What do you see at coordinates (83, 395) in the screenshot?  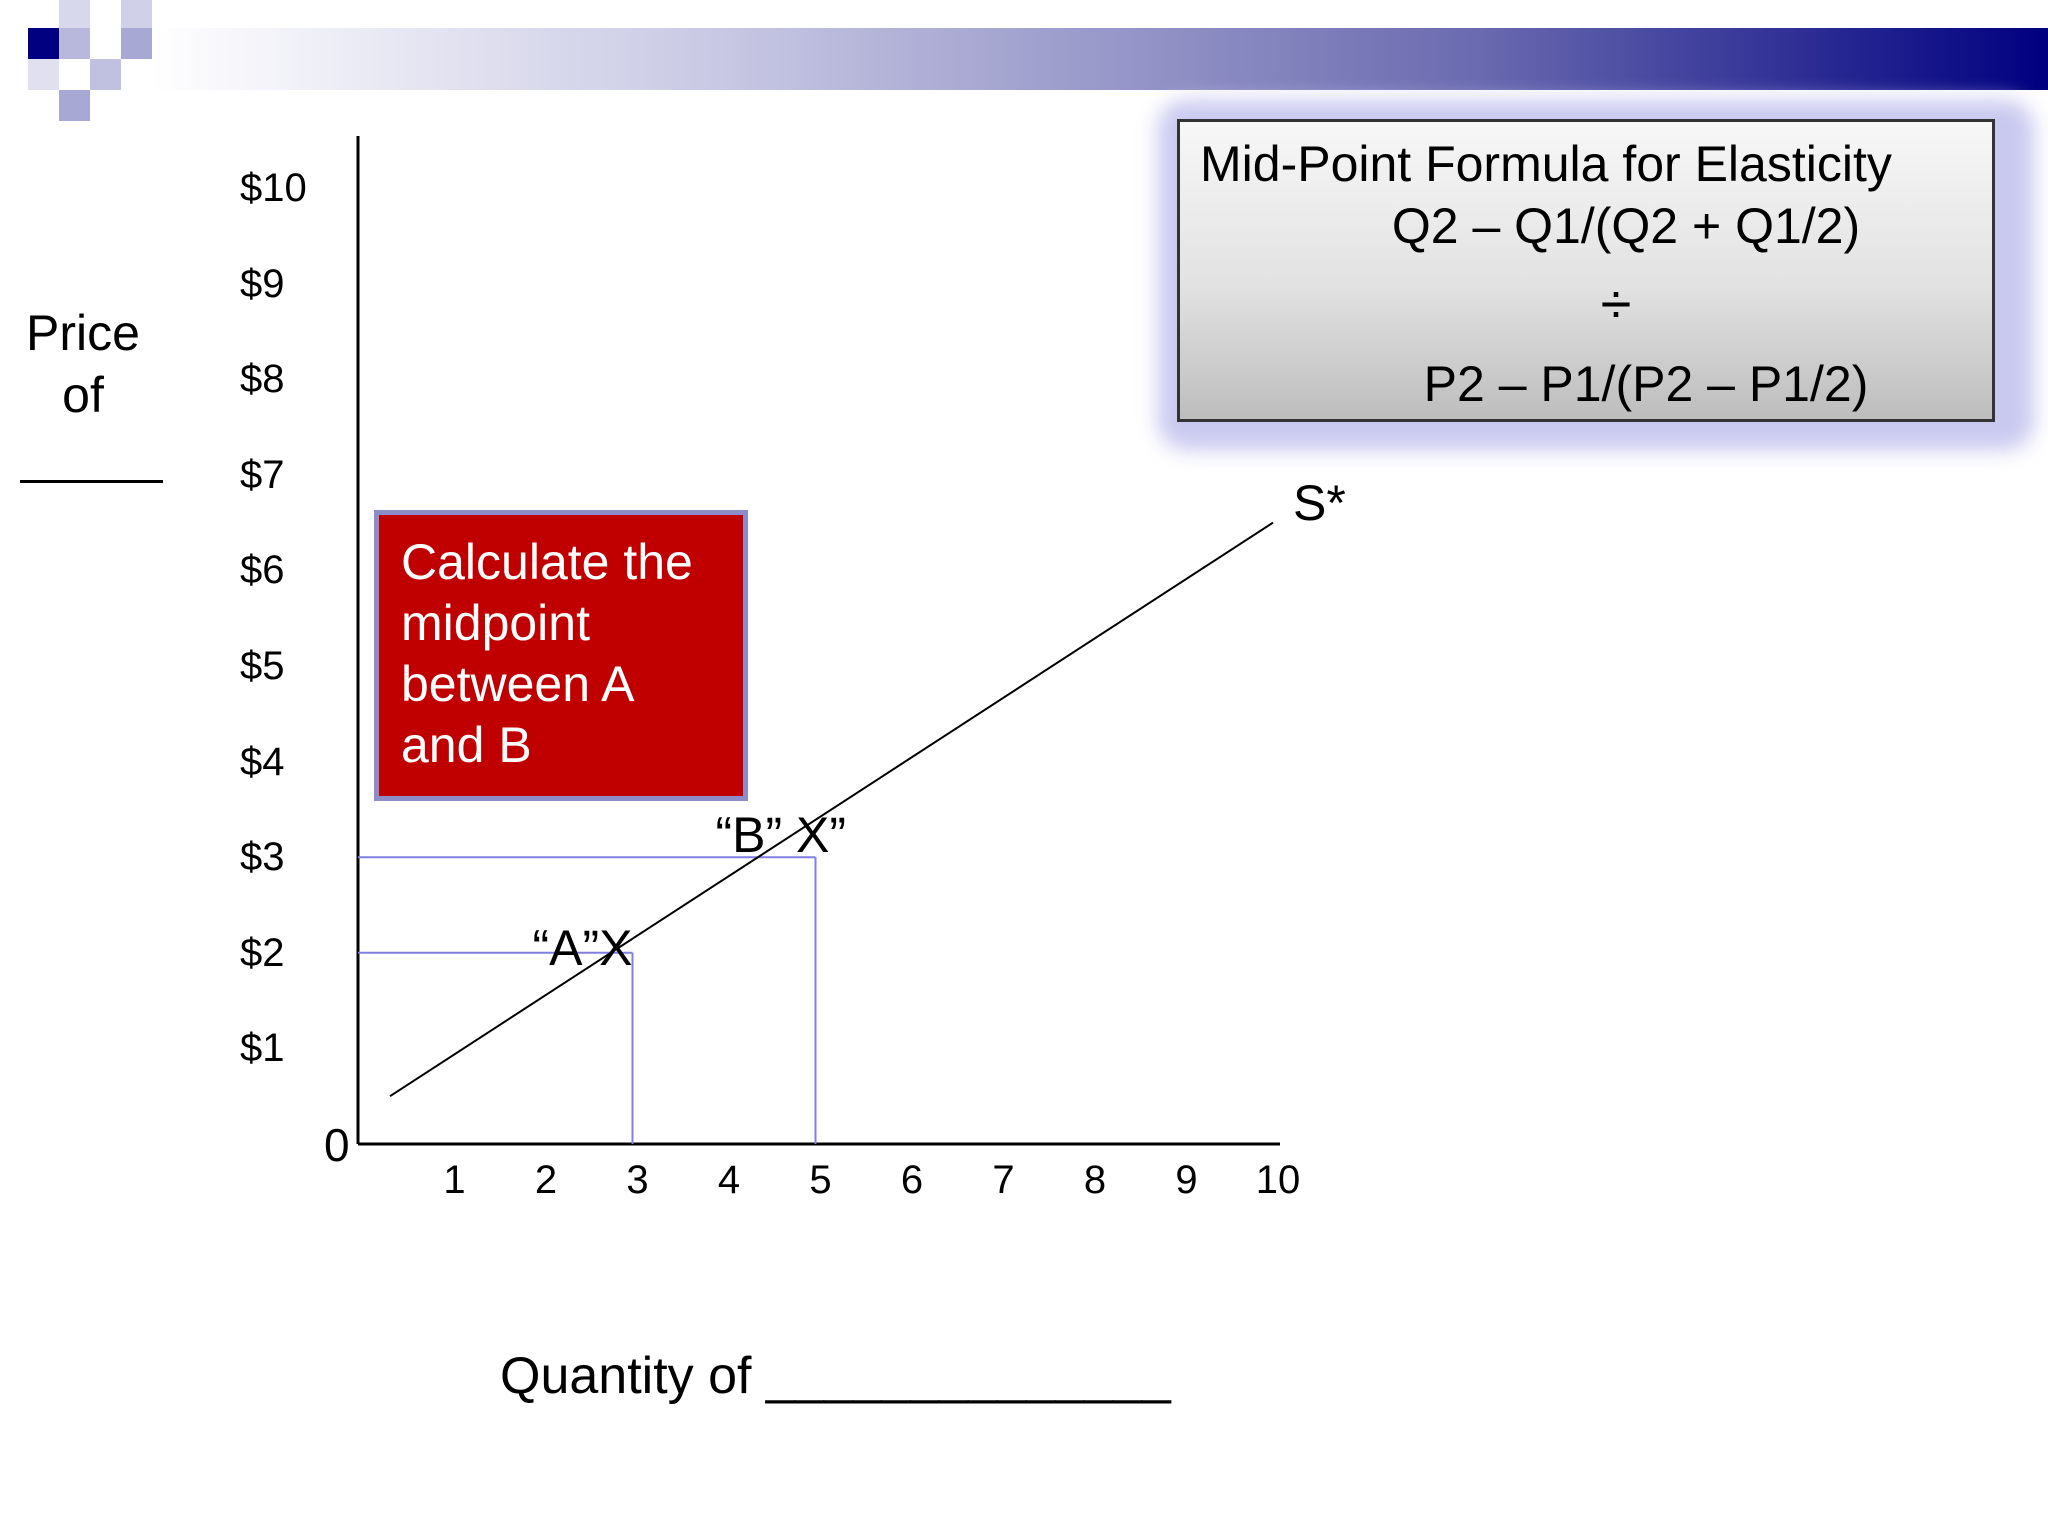 I see `y-axis-title-line: of` at bounding box center [83, 395].